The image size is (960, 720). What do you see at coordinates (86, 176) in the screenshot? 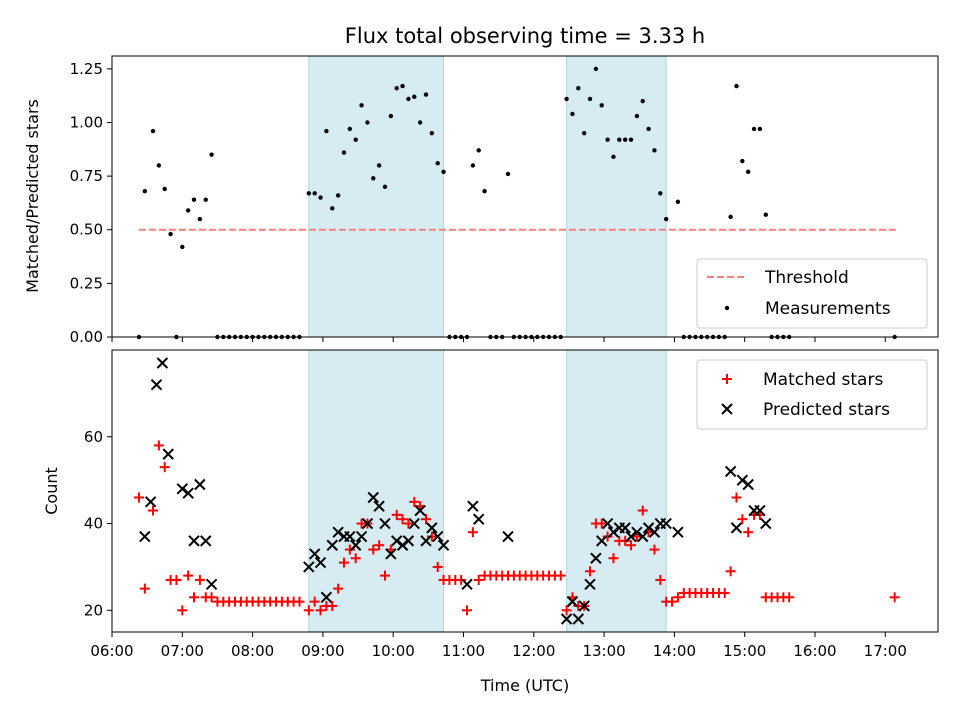
I see `y-tick-label: 0.75` at bounding box center [86, 176].